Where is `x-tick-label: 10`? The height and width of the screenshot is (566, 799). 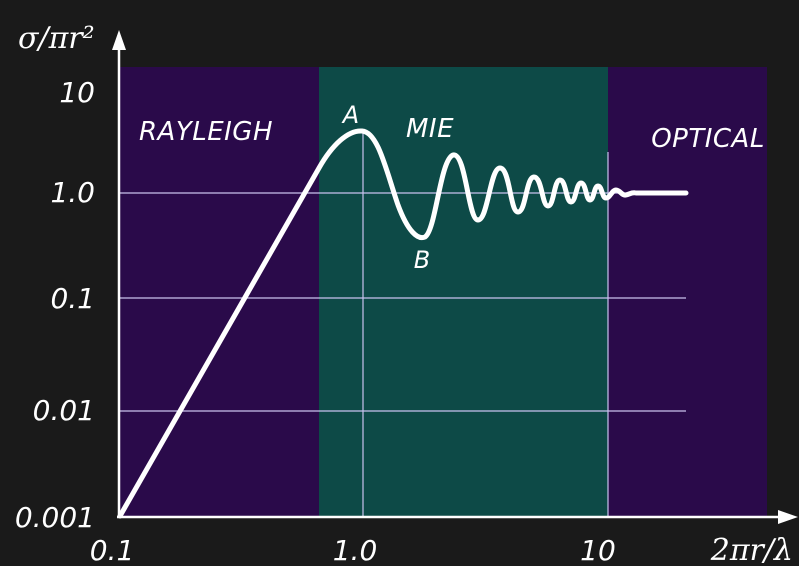
x-tick-label: 10 is located at coordinates (598, 550).